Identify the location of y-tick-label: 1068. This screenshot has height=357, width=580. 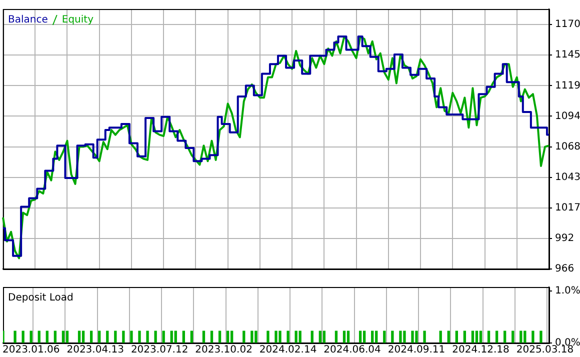
(567, 146).